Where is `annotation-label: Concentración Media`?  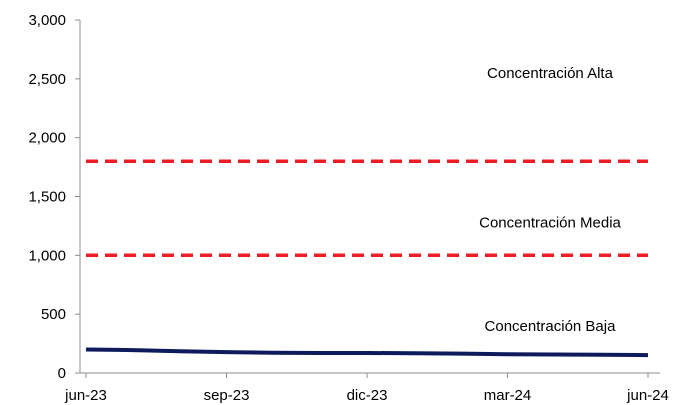 annotation-label: Concentración Media is located at coordinates (550, 222).